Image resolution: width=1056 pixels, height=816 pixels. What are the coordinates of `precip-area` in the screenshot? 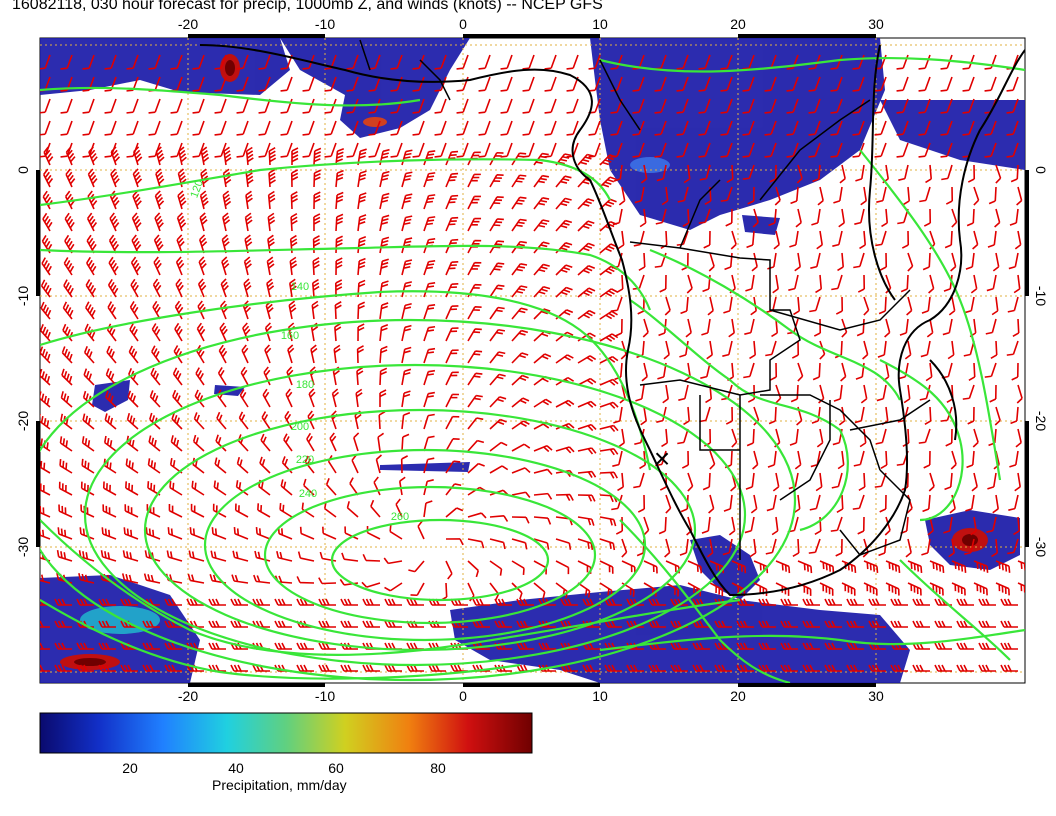 It's located at (680, 634).